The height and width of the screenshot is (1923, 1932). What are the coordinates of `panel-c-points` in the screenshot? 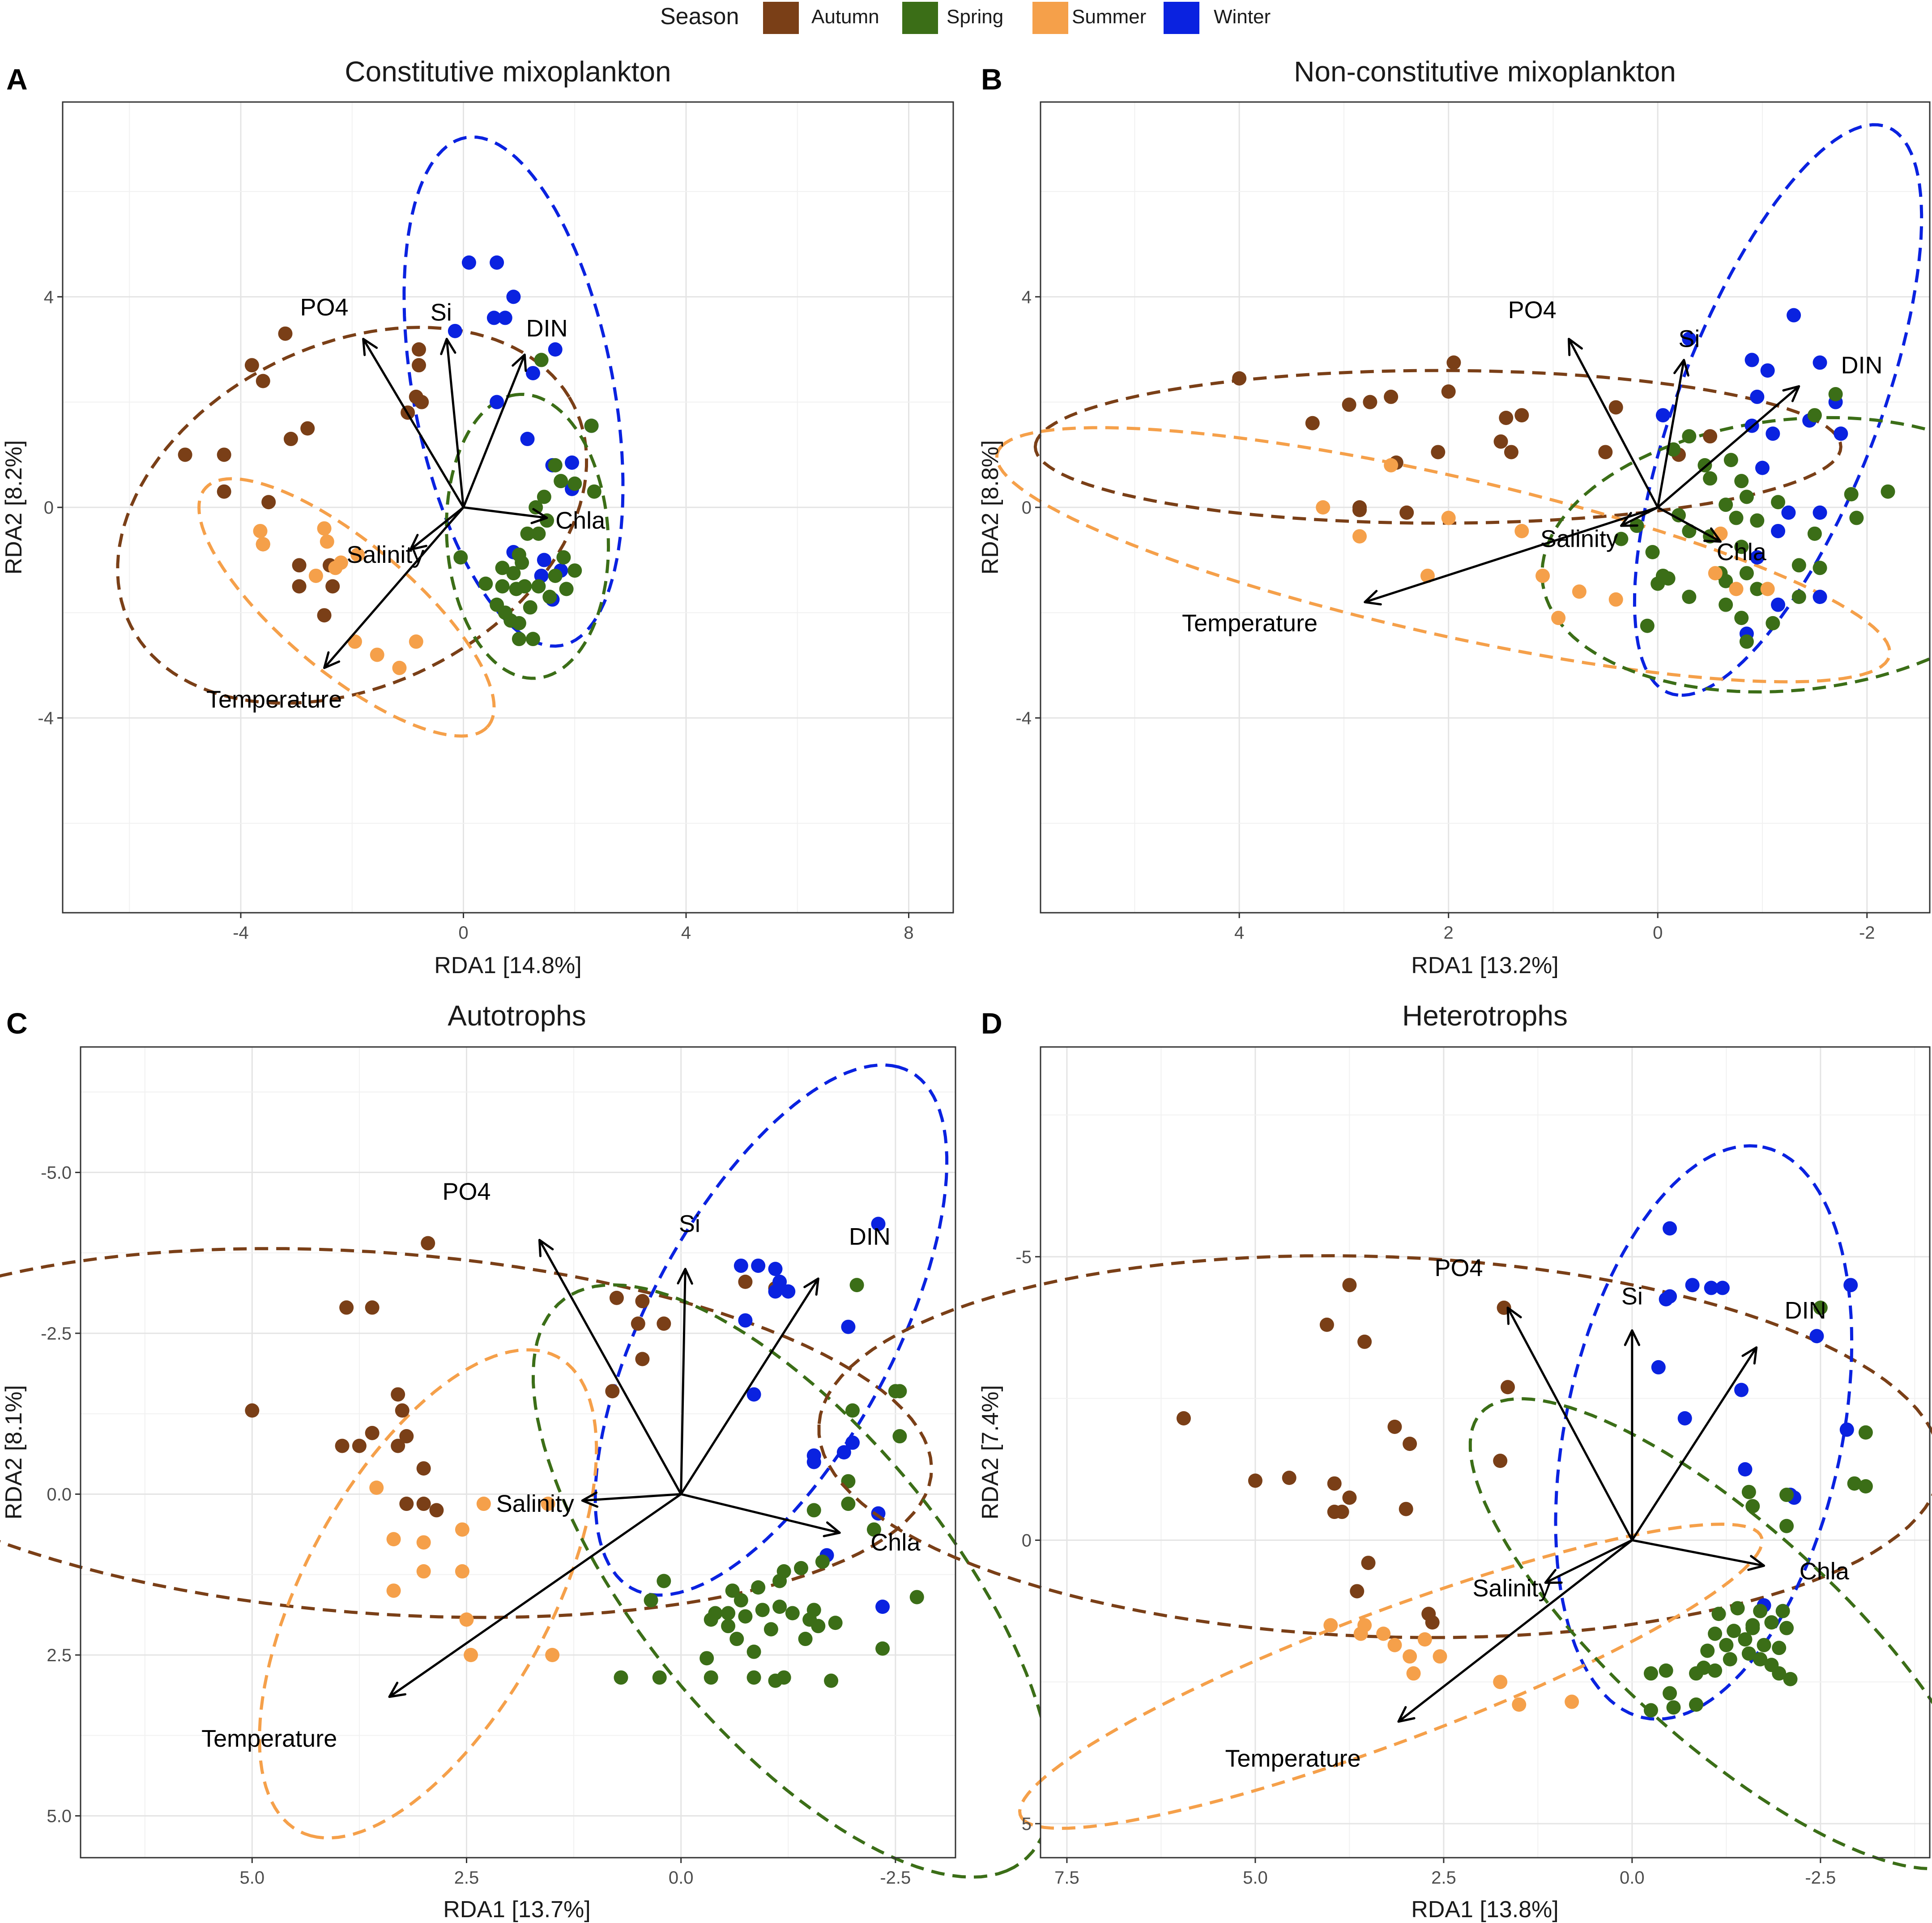 It's located at (584, 1452).